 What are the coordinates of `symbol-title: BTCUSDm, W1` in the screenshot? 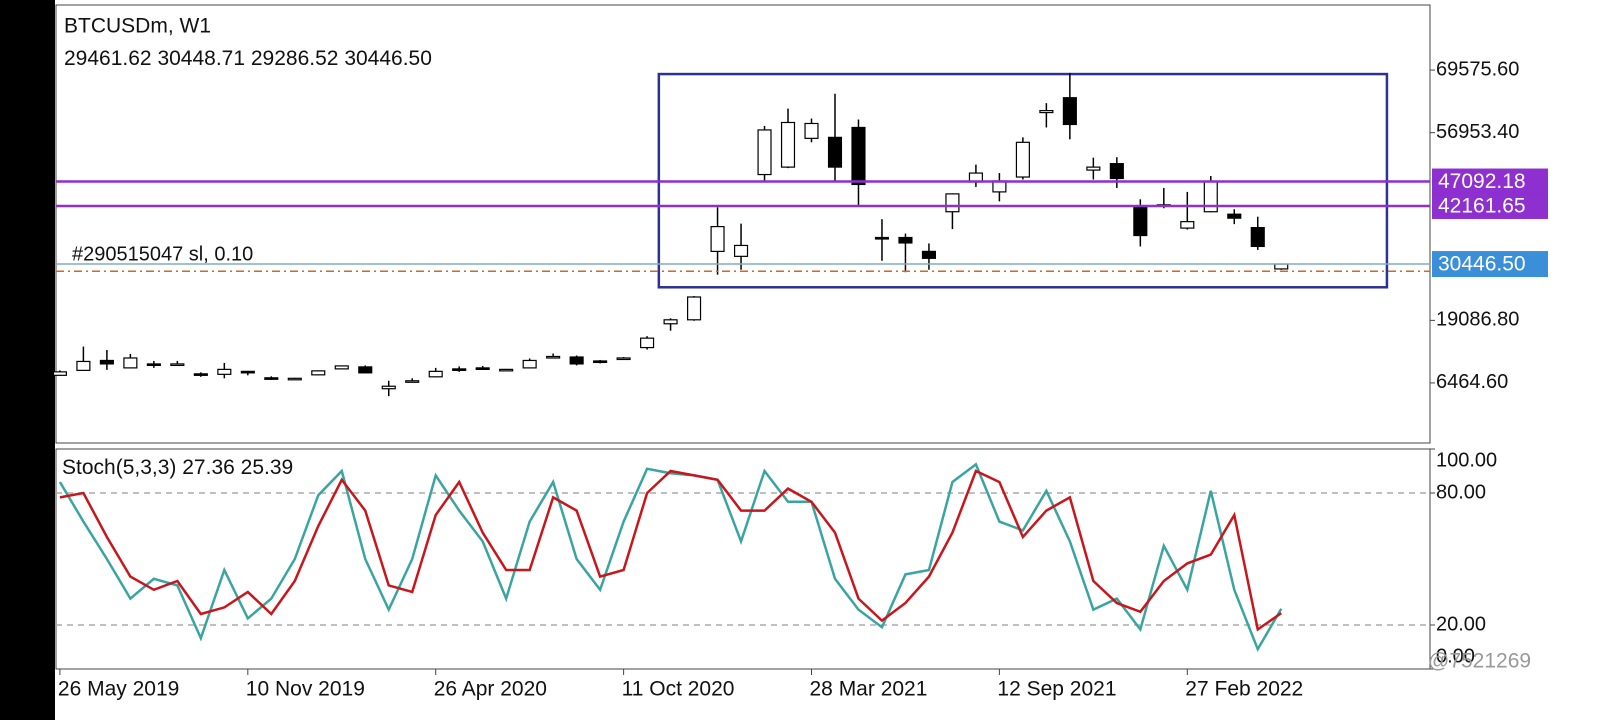 It's located at (137, 26).